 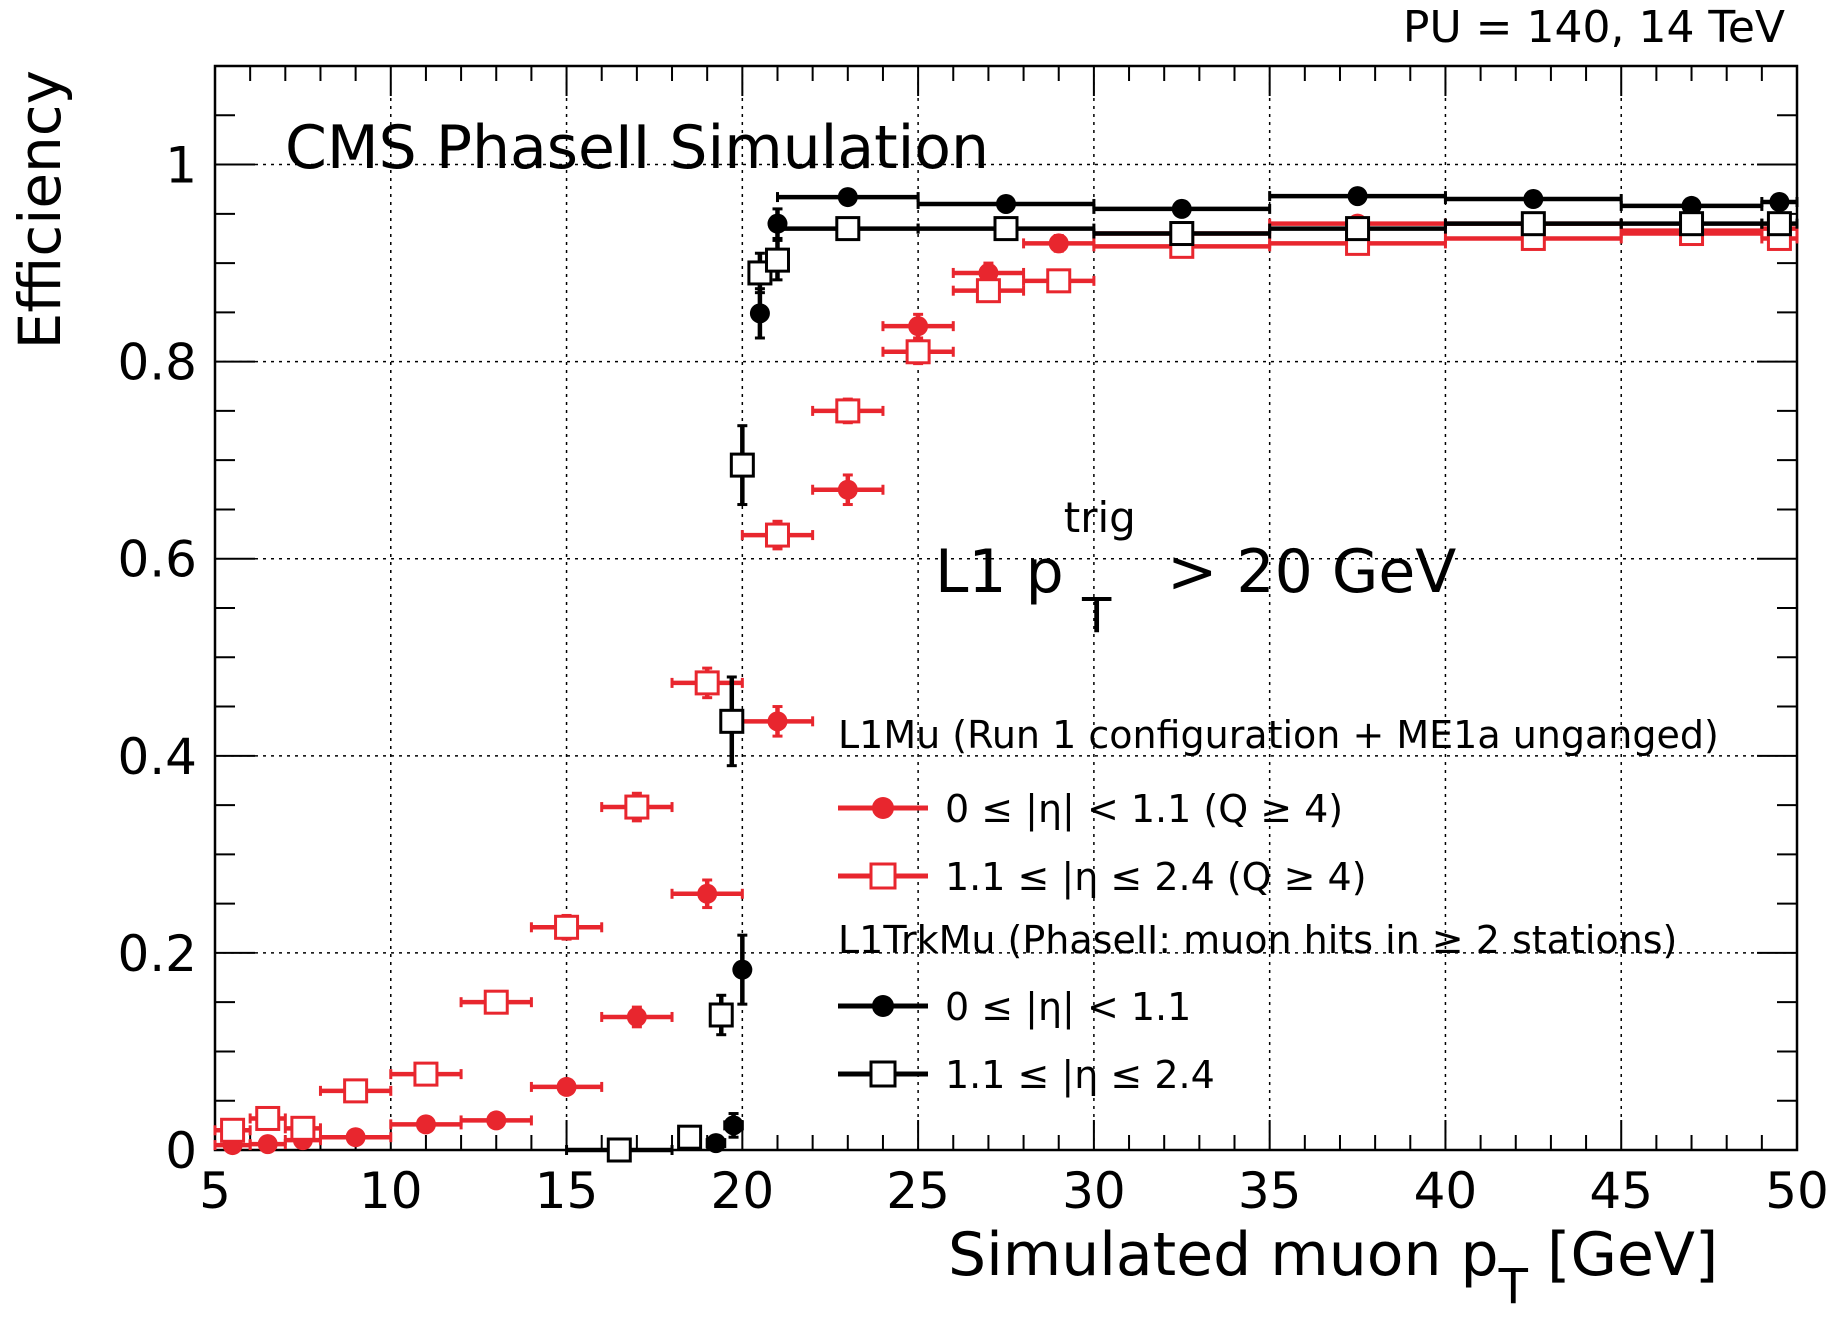 I want to click on annotation-superscript: trig, so click(x=1100, y=517).